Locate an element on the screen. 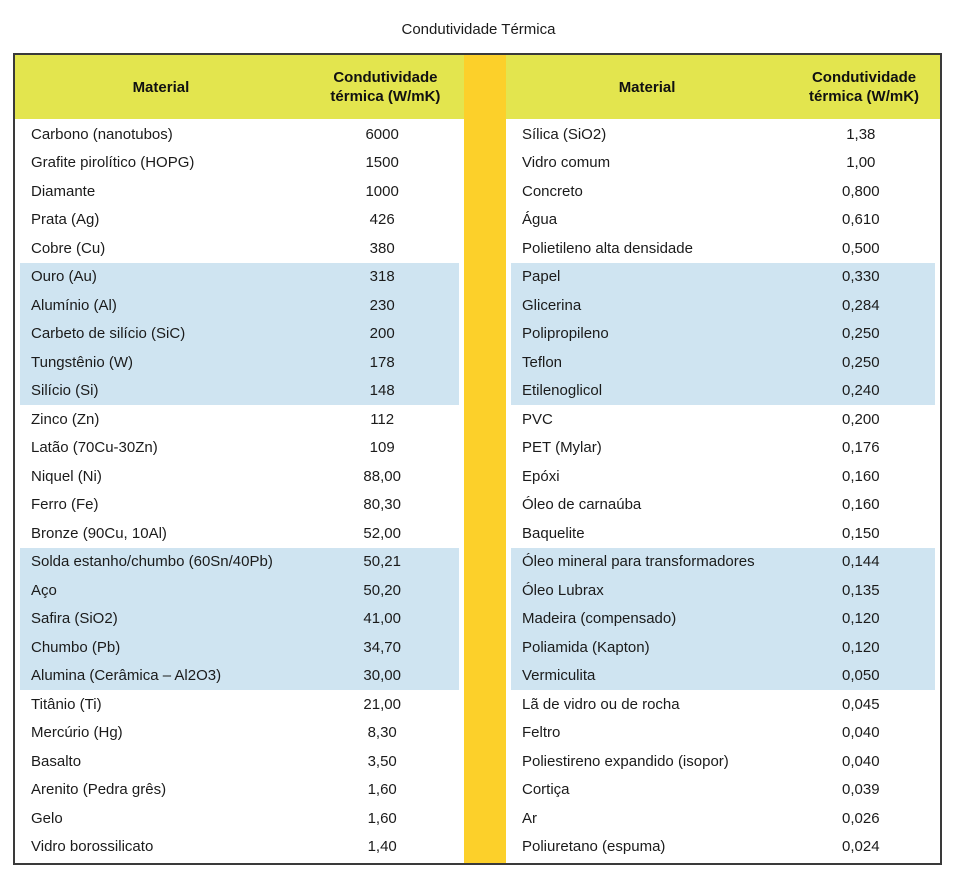 The height and width of the screenshot is (880, 957). value-cell: 8,30 is located at coordinates (382, 733).